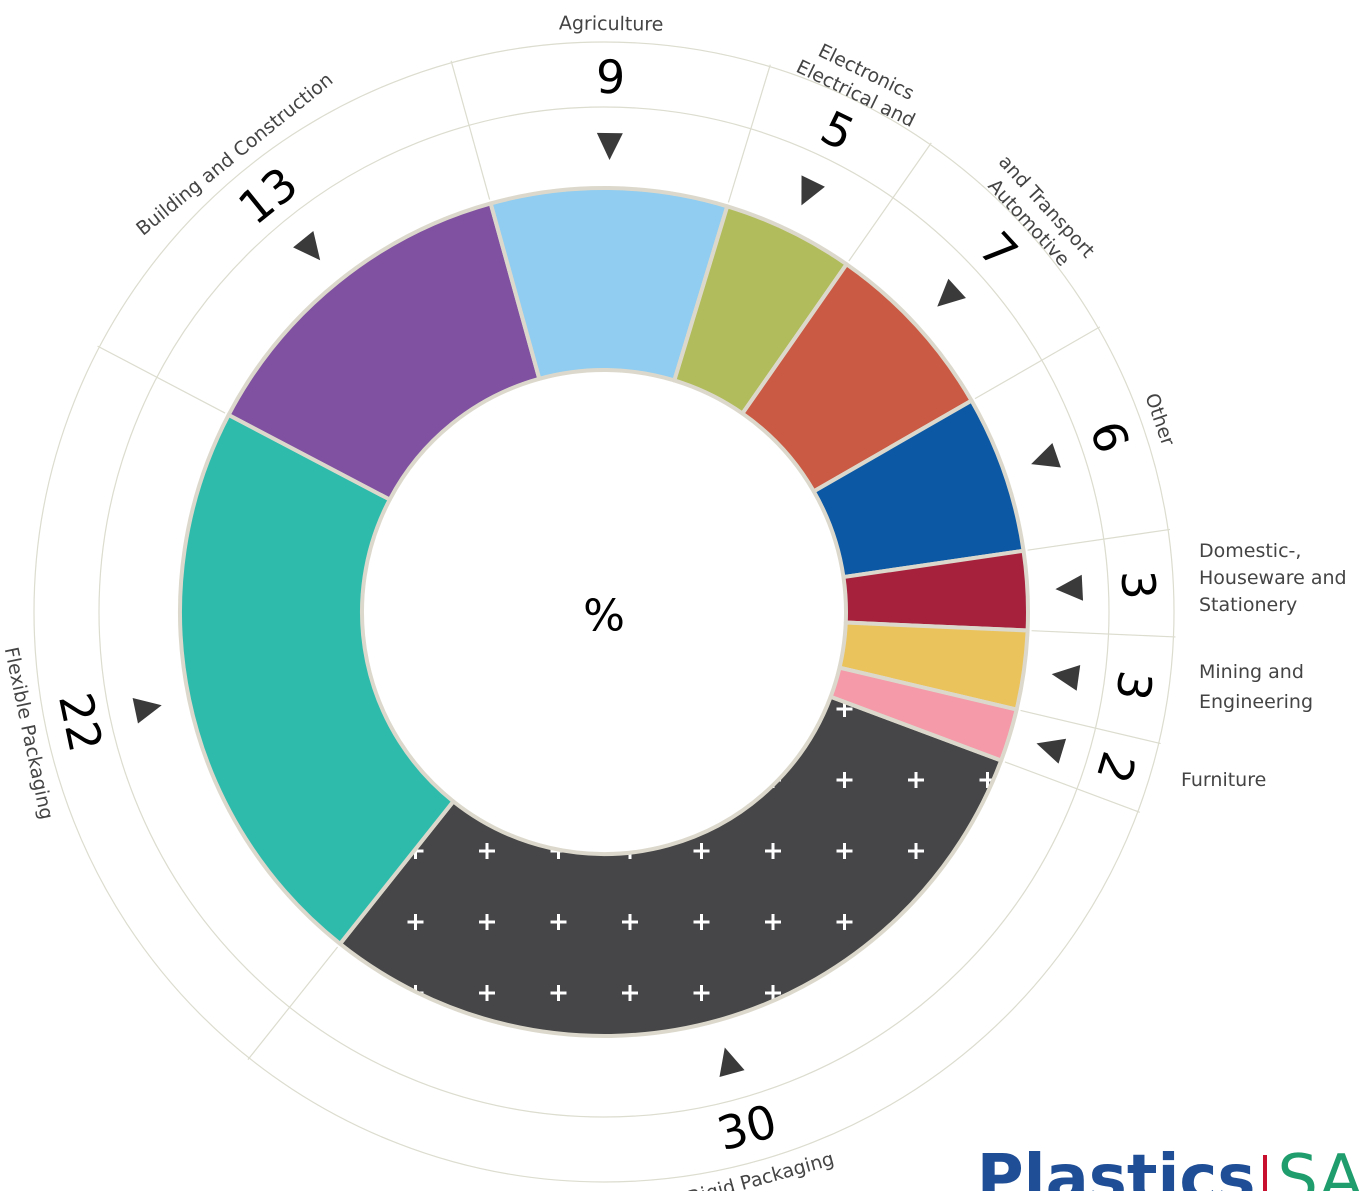 The image size is (1363, 1195). I want to click on label-domestic-line2: Houseware and, so click(1273, 578).